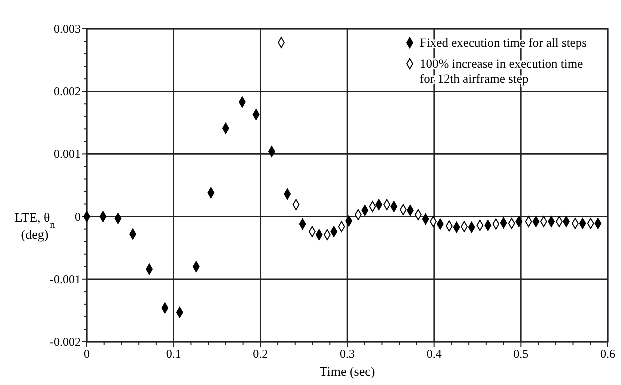 The height and width of the screenshot is (385, 621). Describe the element at coordinates (260, 354) in the screenshot. I see `x-tick-label: 0.2` at that location.